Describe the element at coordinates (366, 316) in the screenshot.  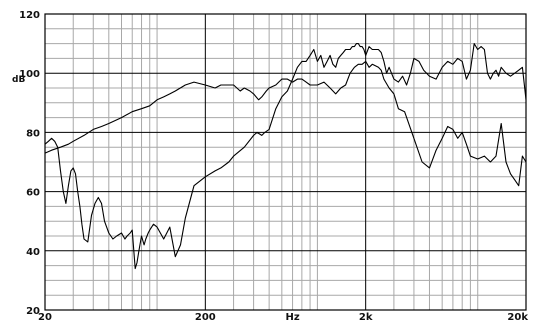
I see `x-tick-label: 2k` at that location.